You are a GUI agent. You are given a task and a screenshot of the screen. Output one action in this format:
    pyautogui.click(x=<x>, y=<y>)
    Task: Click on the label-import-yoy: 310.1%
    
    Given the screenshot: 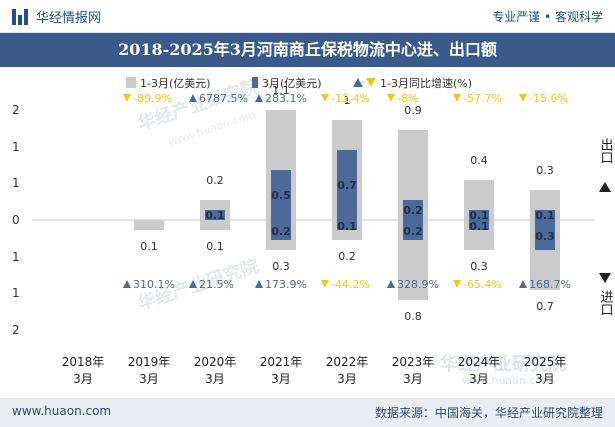 What is the action you would take?
    pyautogui.click(x=154, y=284)
    